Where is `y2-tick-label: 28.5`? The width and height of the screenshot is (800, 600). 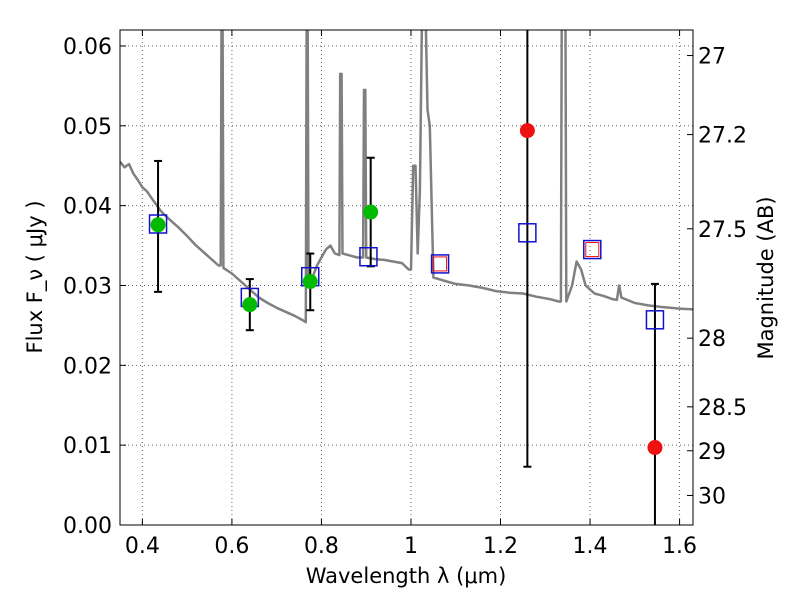 y2-tick-label: 28.5 is located at coordinates (722, 408).